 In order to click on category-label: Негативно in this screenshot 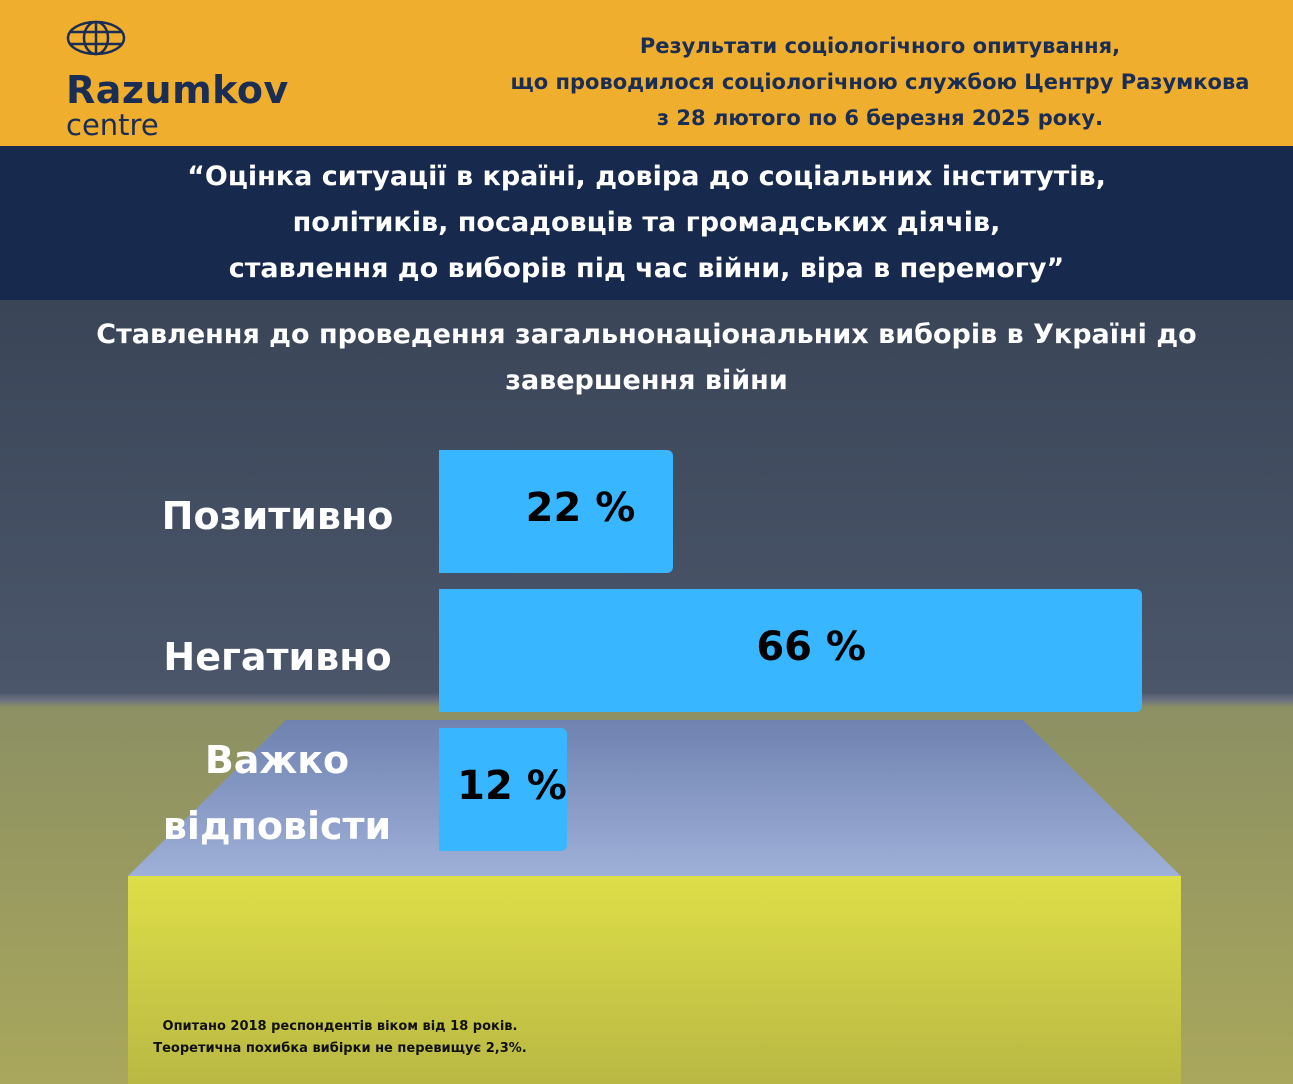, I will do `click(277, 657)`.